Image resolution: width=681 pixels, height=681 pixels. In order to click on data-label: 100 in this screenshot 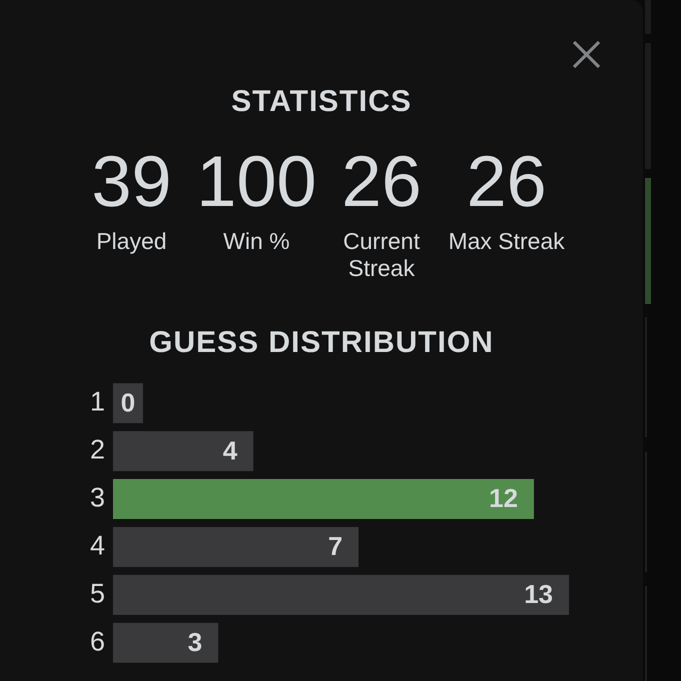, I will do `click(256, 182)`.